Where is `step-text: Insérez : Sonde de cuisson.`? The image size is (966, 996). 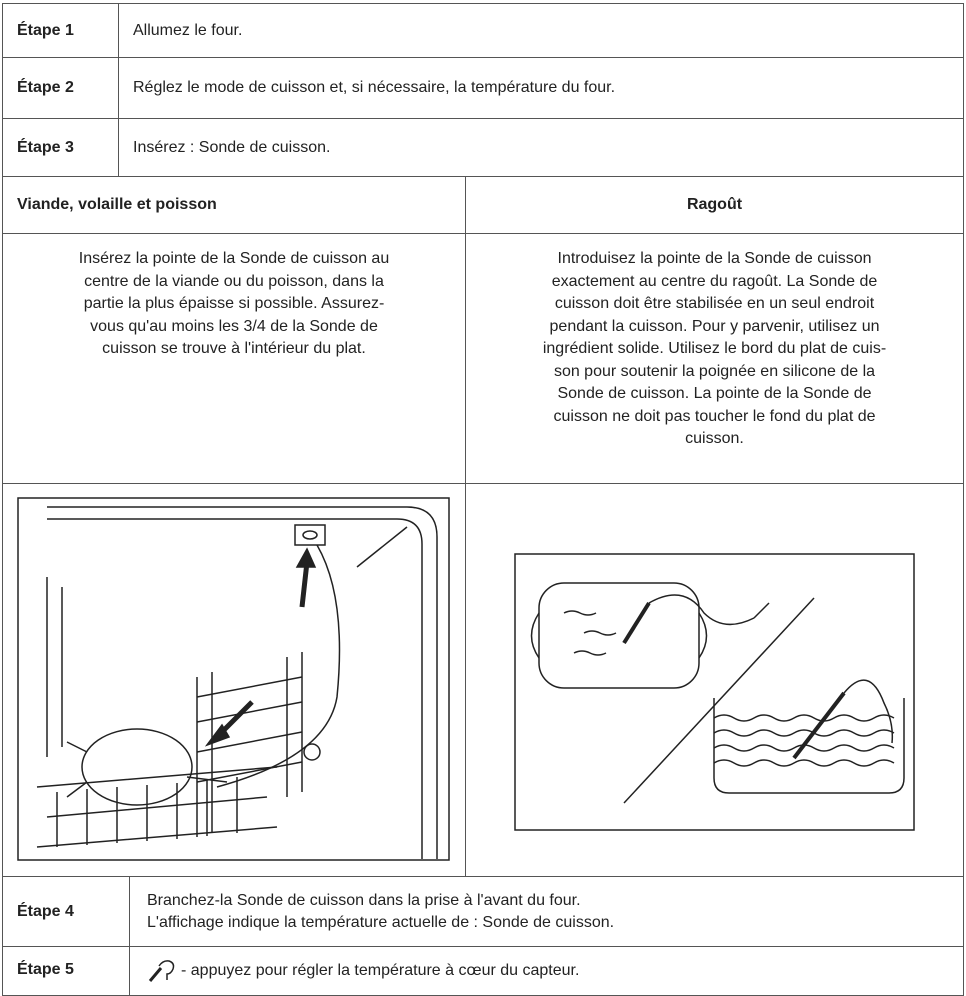 step-text: Insérez : Sonde de cuisson. is located at coordinates (541, 147).